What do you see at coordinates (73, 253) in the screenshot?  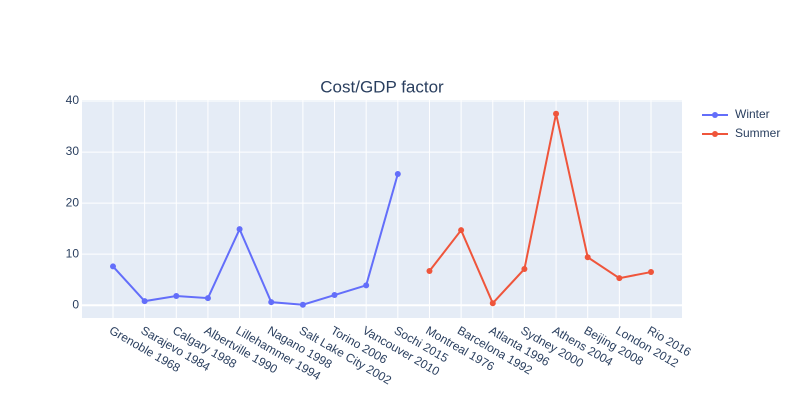 I see `y-tick-label: 10` at bounding box center [73, 253].